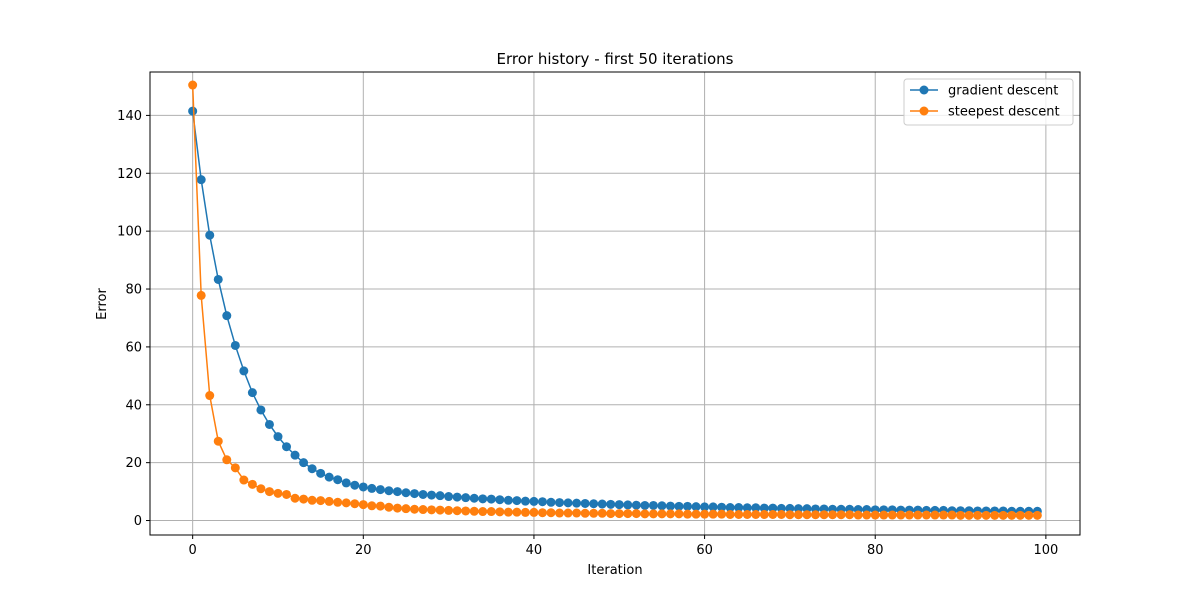 The image size is (1200, 600). I want to click on x-tick-label: 80, so click(875, 550).